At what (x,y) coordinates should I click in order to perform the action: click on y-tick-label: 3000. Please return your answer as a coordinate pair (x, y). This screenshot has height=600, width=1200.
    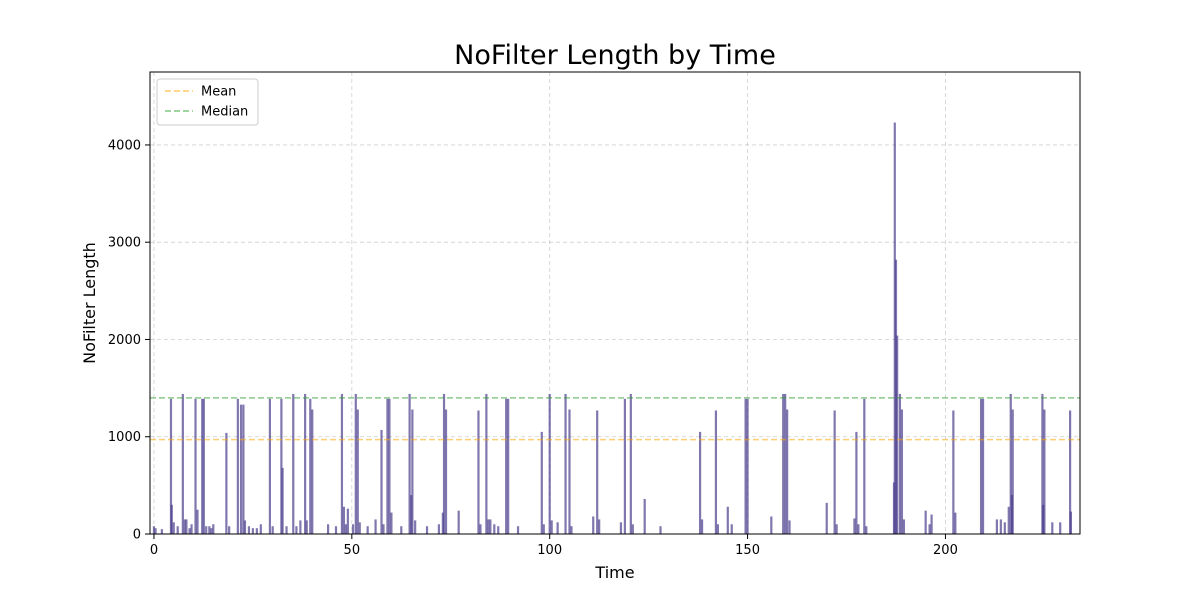
    Looking at the image, I should click on (124, 243).